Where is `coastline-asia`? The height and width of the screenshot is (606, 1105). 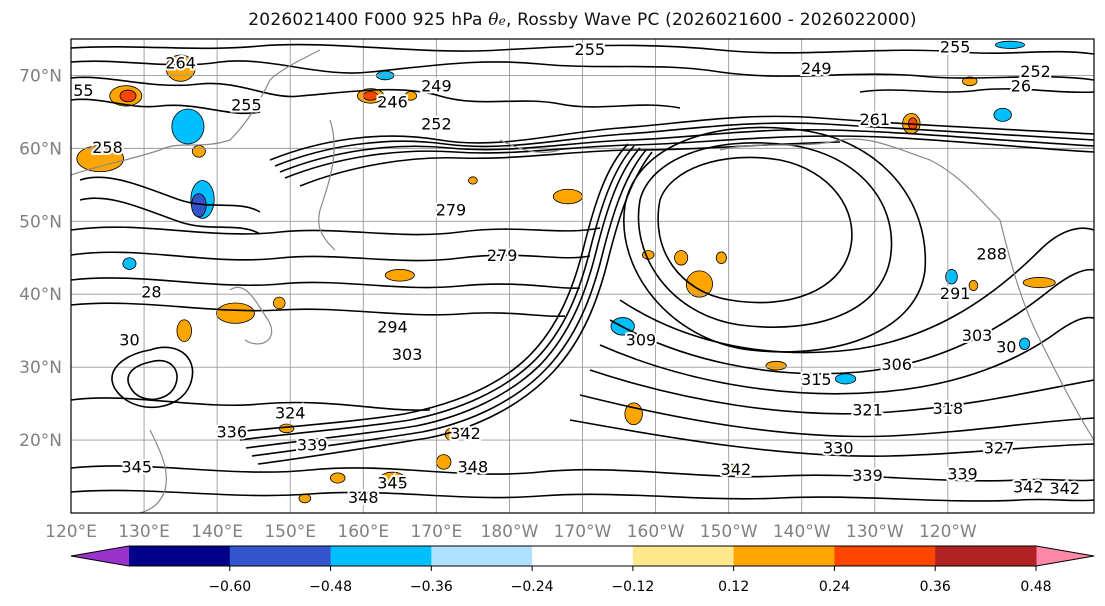
coastline-asia is located at coordinates (196, 112).